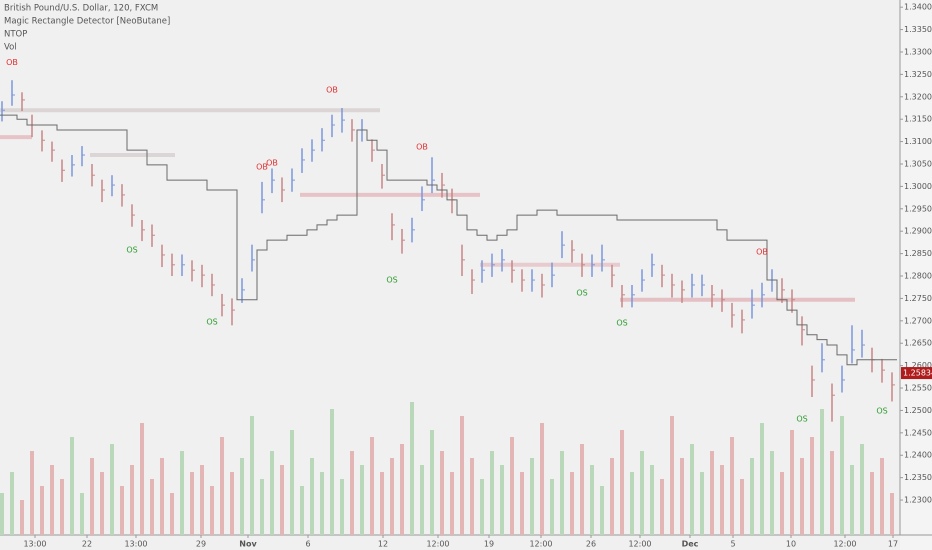 The width and height of the screenshot is (932, 550). Describe the element at coordinates (307, 544) in the screenshot. I see `x-tick-label: 6` at that location.